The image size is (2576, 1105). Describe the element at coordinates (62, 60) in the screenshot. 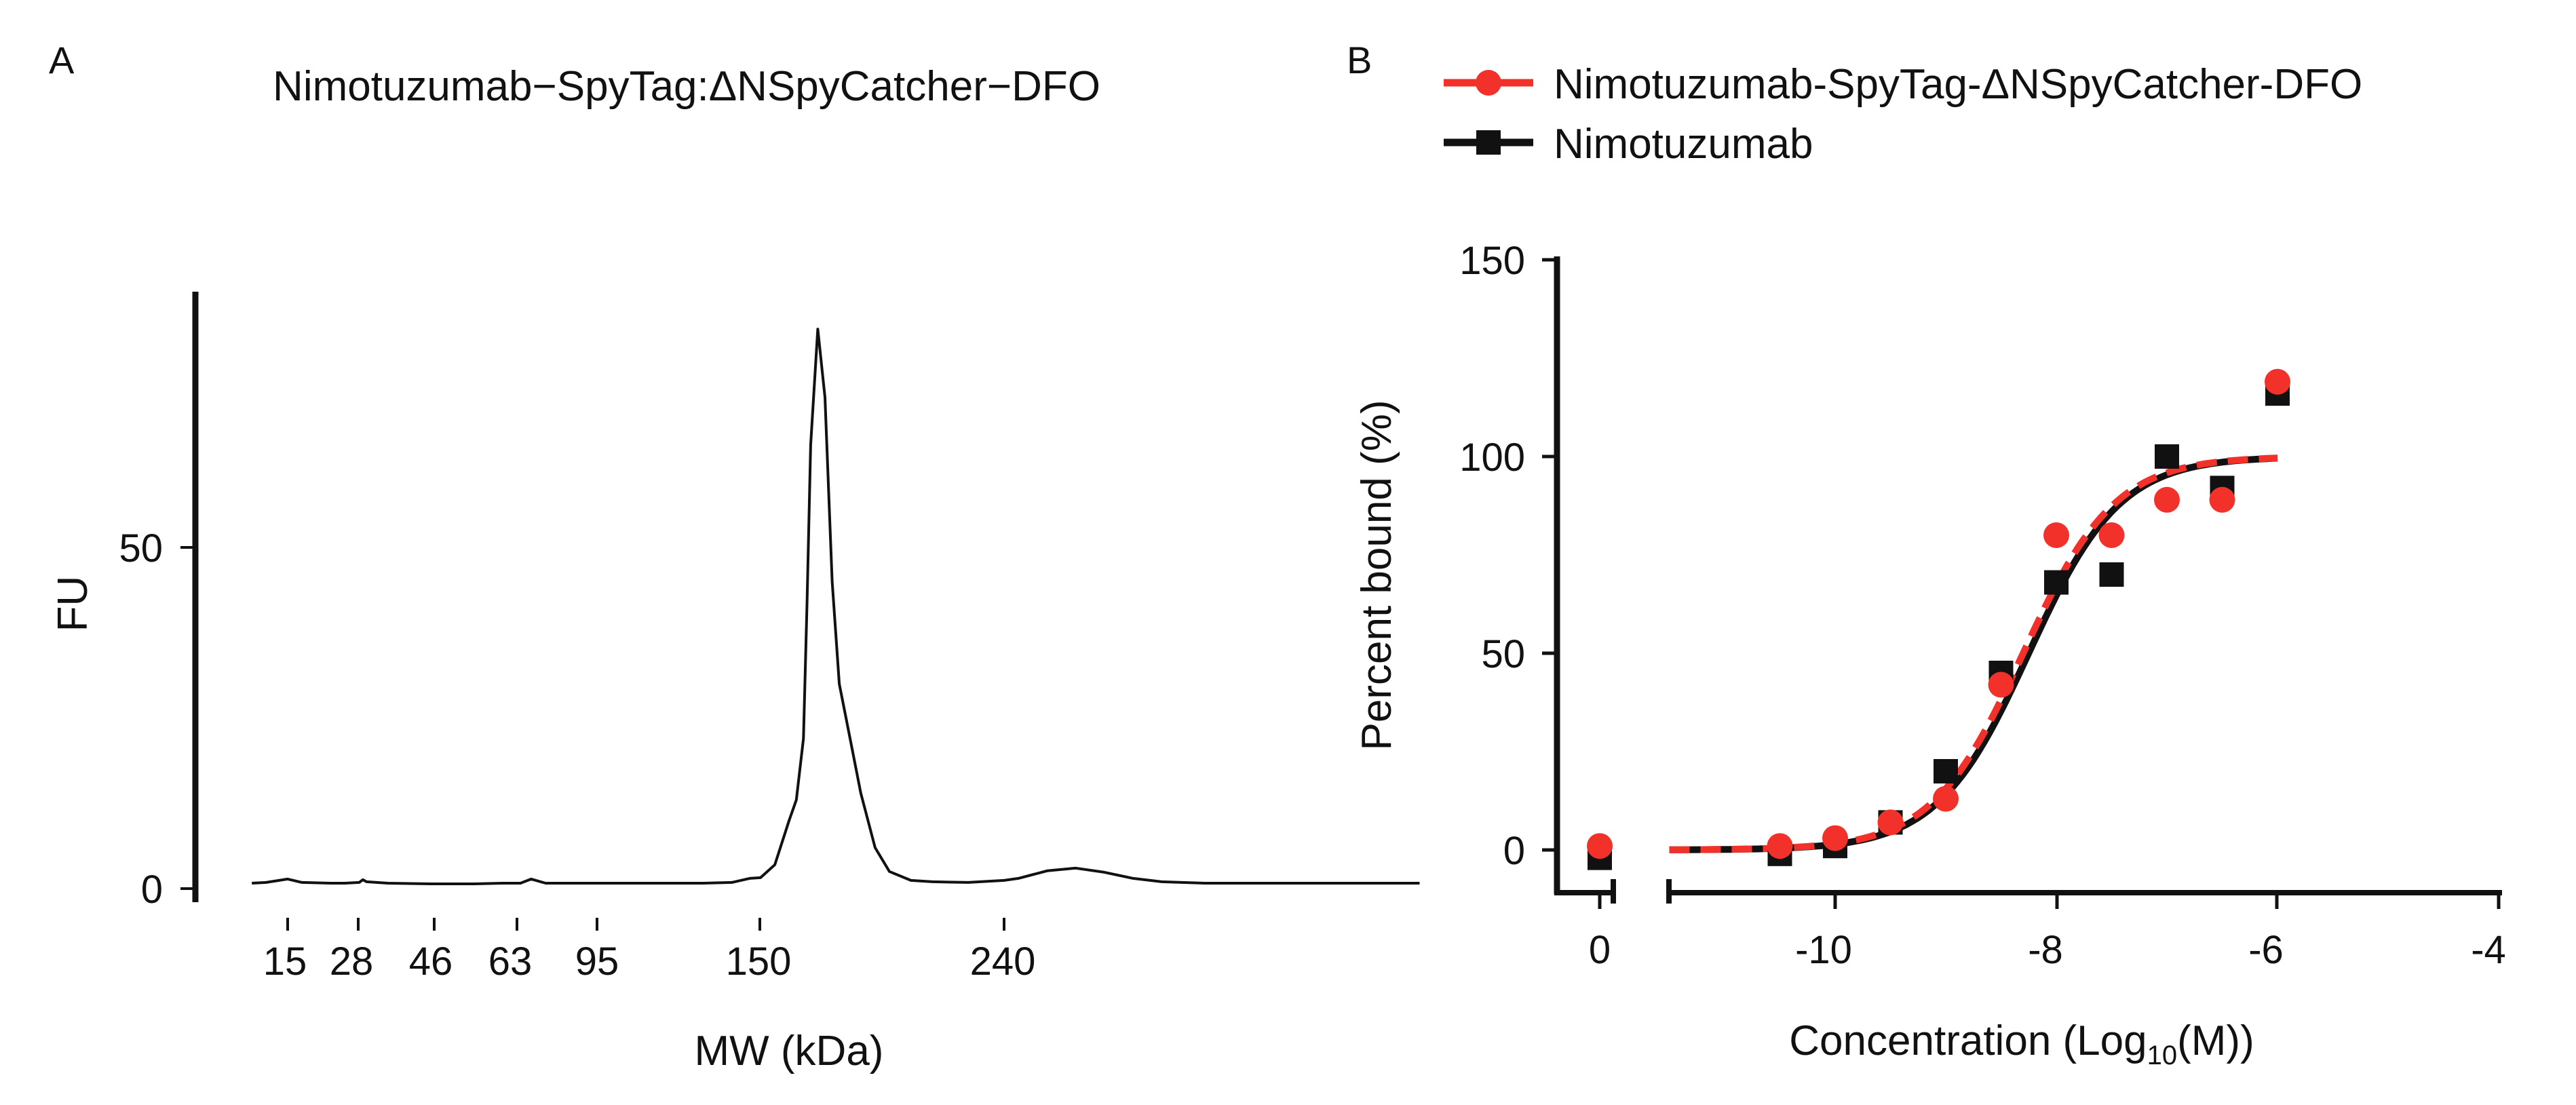

I see `panel-a-label: A` at that location.